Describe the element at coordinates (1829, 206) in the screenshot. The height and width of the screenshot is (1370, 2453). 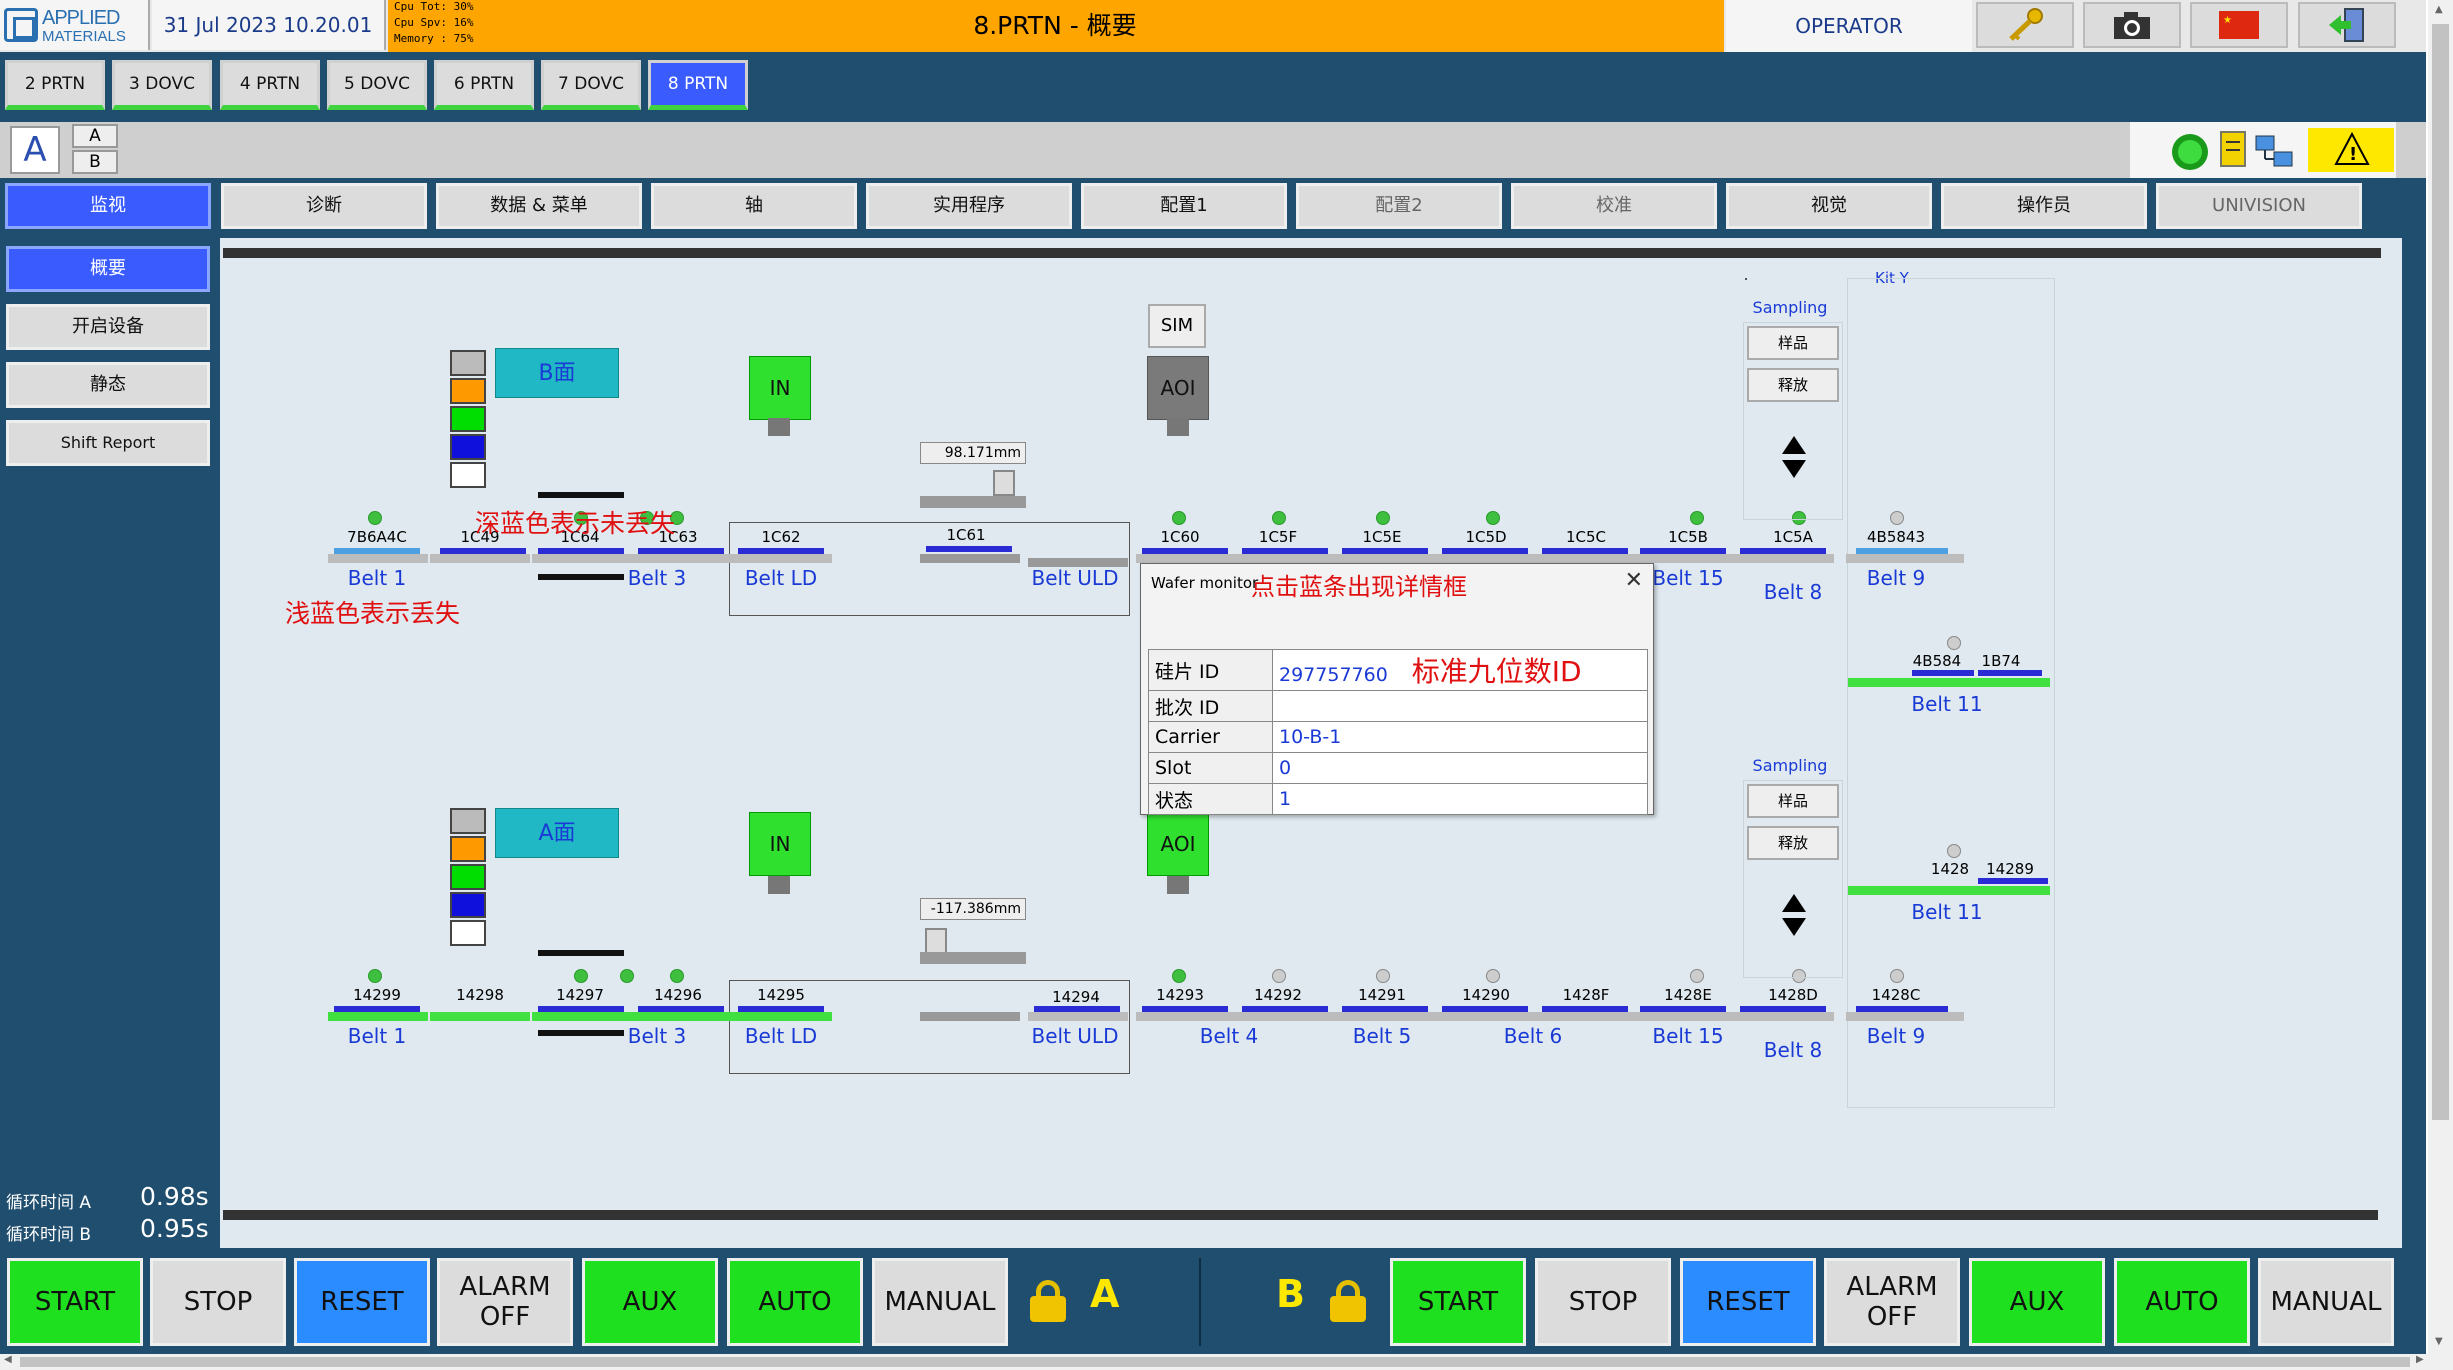
I see `menu-vision: 视觉` at that location.